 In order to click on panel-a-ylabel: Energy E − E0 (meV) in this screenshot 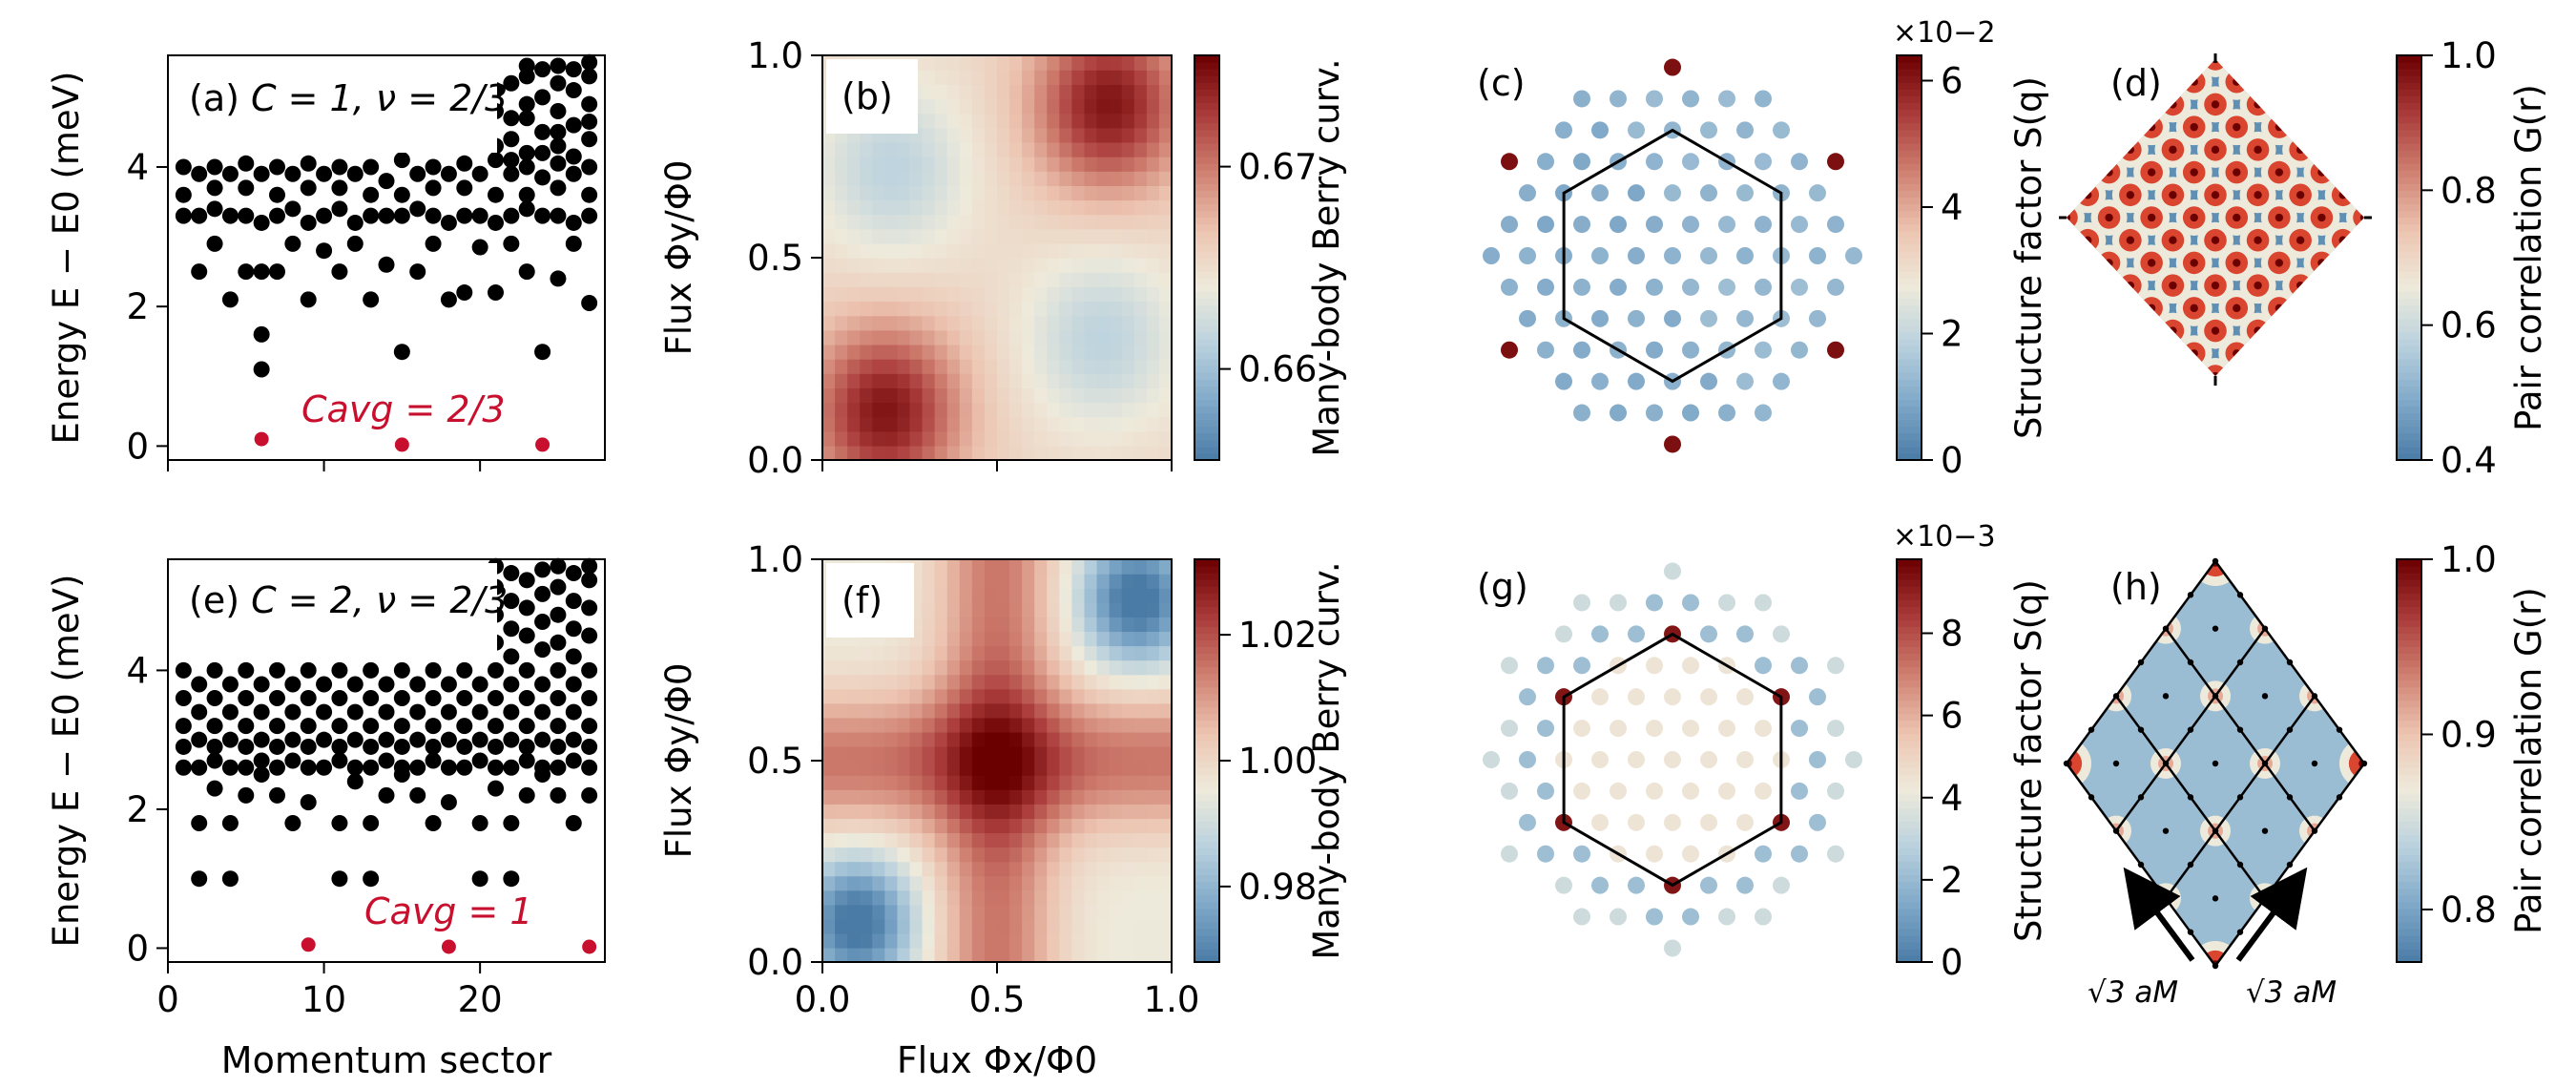, I will do `click(66, 258)`.